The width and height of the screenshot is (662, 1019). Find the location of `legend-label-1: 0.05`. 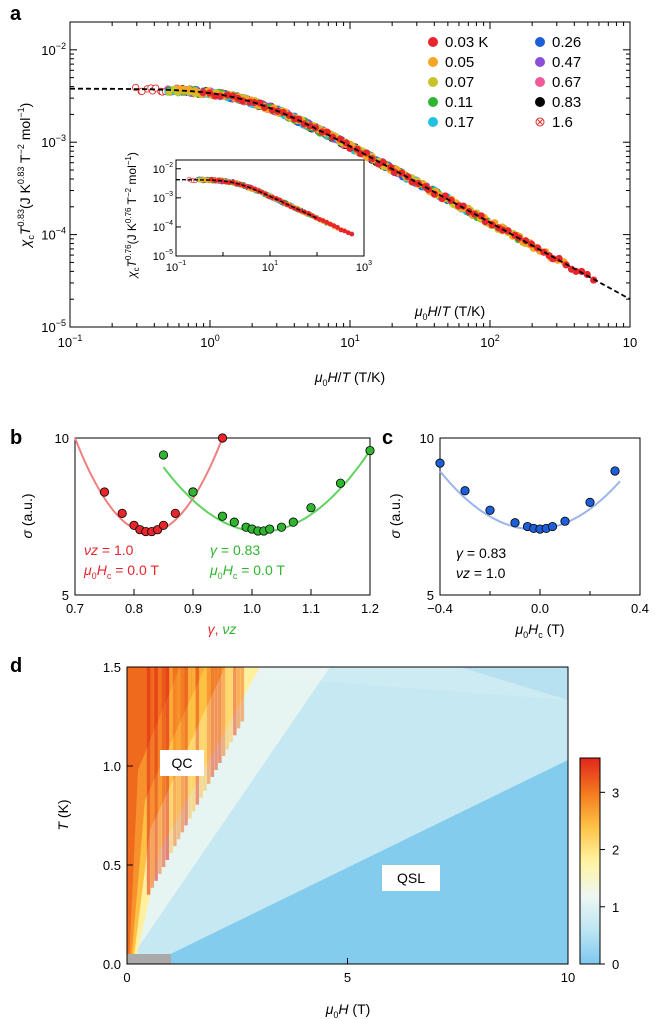

legend-label-1: 0.05 is located at coordinates (459, 62).